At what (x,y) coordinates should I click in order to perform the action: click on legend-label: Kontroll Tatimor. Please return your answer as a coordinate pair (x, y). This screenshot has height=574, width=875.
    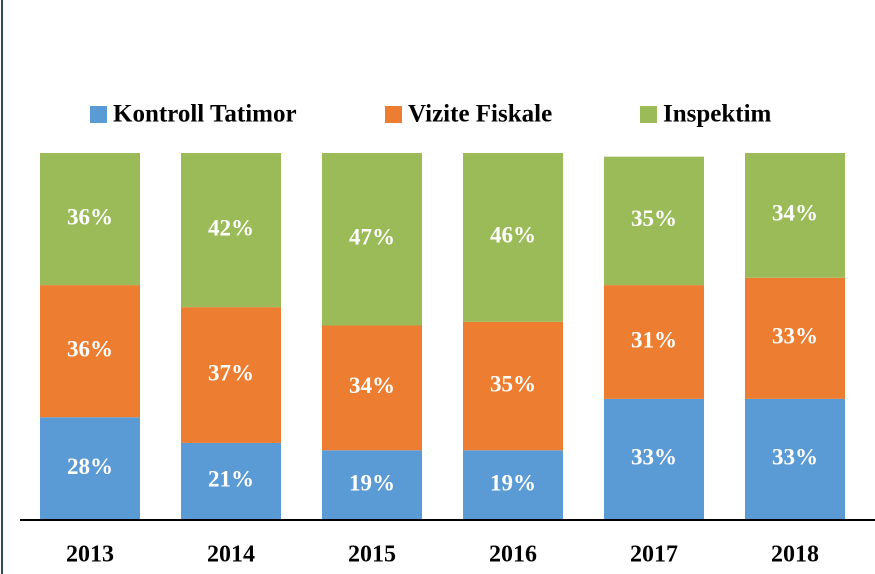
    Looking at the image, I should click on (205, 114).